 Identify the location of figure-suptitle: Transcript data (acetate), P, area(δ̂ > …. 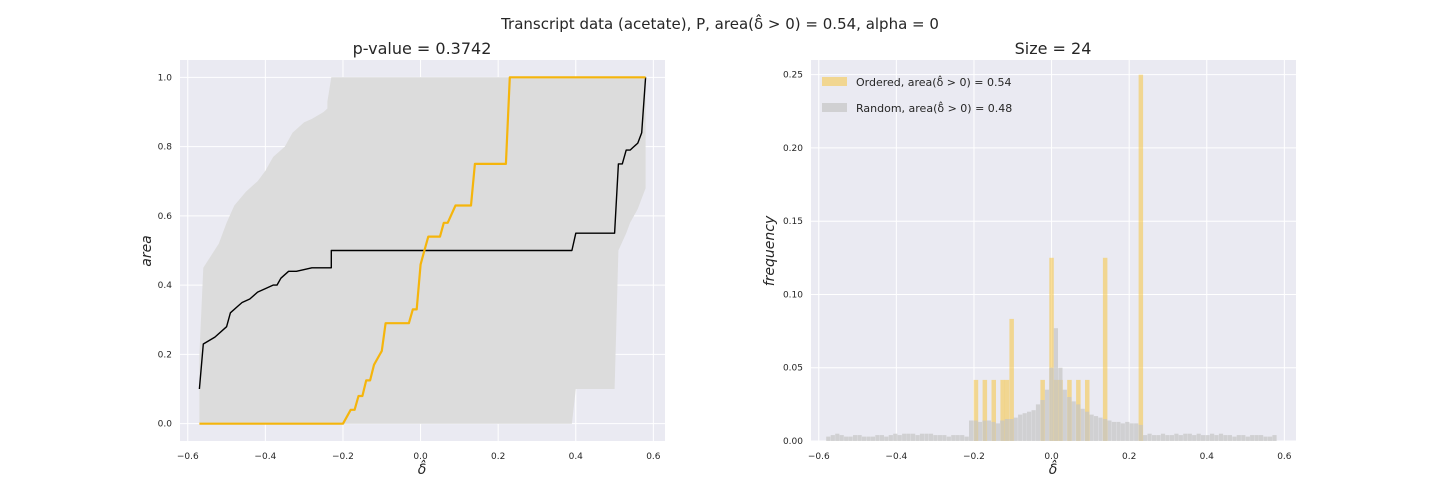
(719, 23).